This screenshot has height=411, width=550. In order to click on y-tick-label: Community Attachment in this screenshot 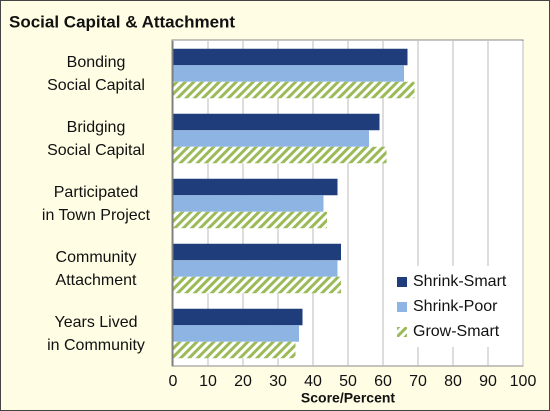, I will do `click(96, 268)`.